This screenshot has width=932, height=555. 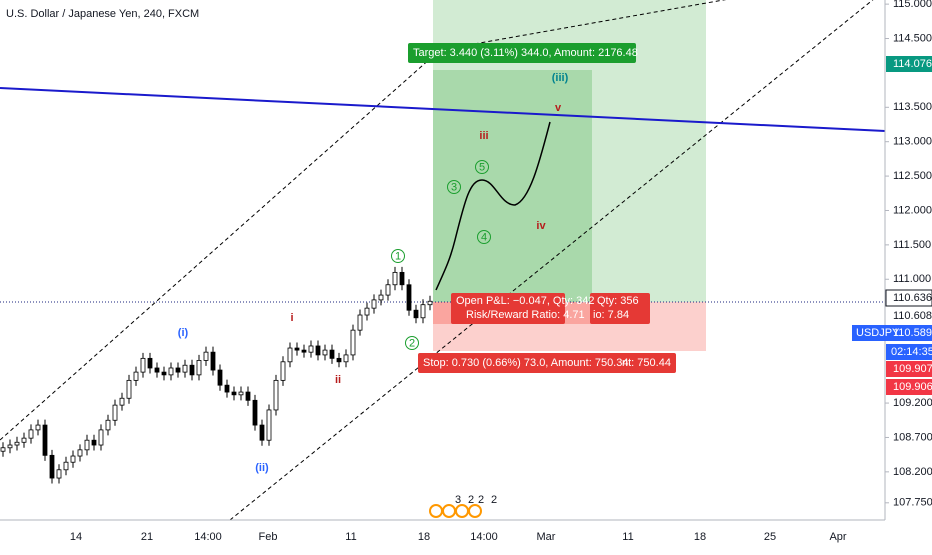 I want to click on wave-label: 5, so click(x=482, y=167).